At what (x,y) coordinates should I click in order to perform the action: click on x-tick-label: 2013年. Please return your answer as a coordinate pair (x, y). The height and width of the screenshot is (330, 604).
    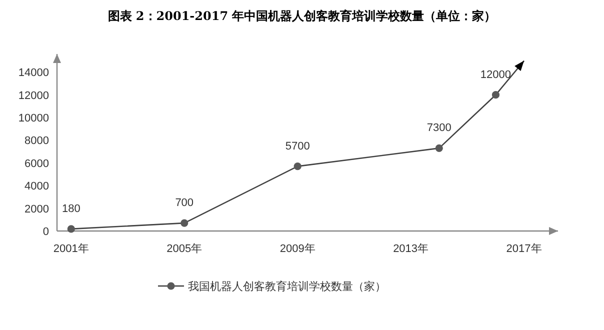
    Looking at the image, I should click on (411, 249).